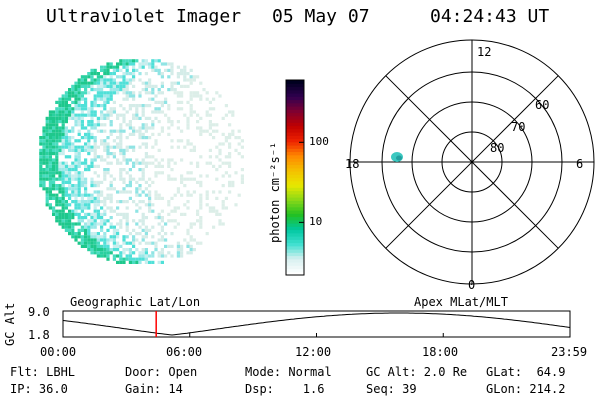 This screenshot has width=600, height=400. What do you see at coordinates (39, 335) in the screenshot?
I see `timeline-ytick-bottom: 1.8` at bounding box center [39, 335].